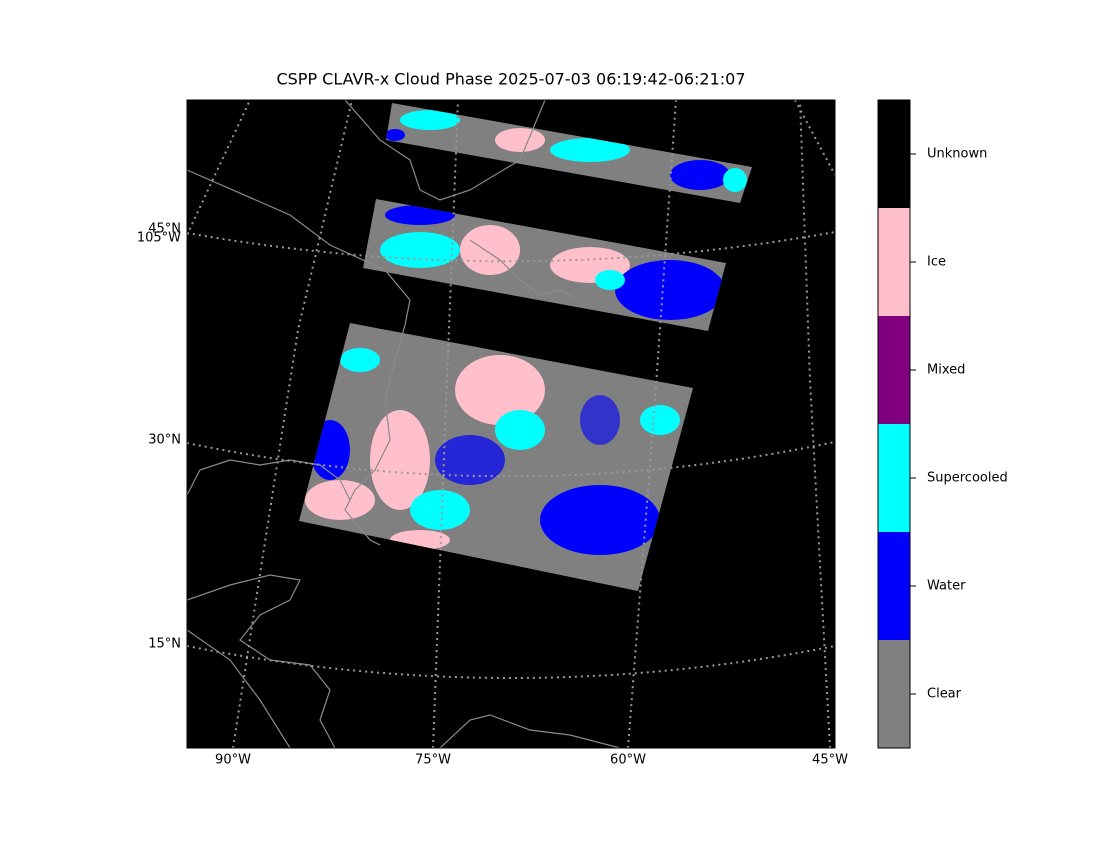 The height and width of the screenshot is (844, 1120). What do you see at coordinates (936, 262) in the screenshot?
I see `colorbar-label: Ice` at bounding box center [936, 262].